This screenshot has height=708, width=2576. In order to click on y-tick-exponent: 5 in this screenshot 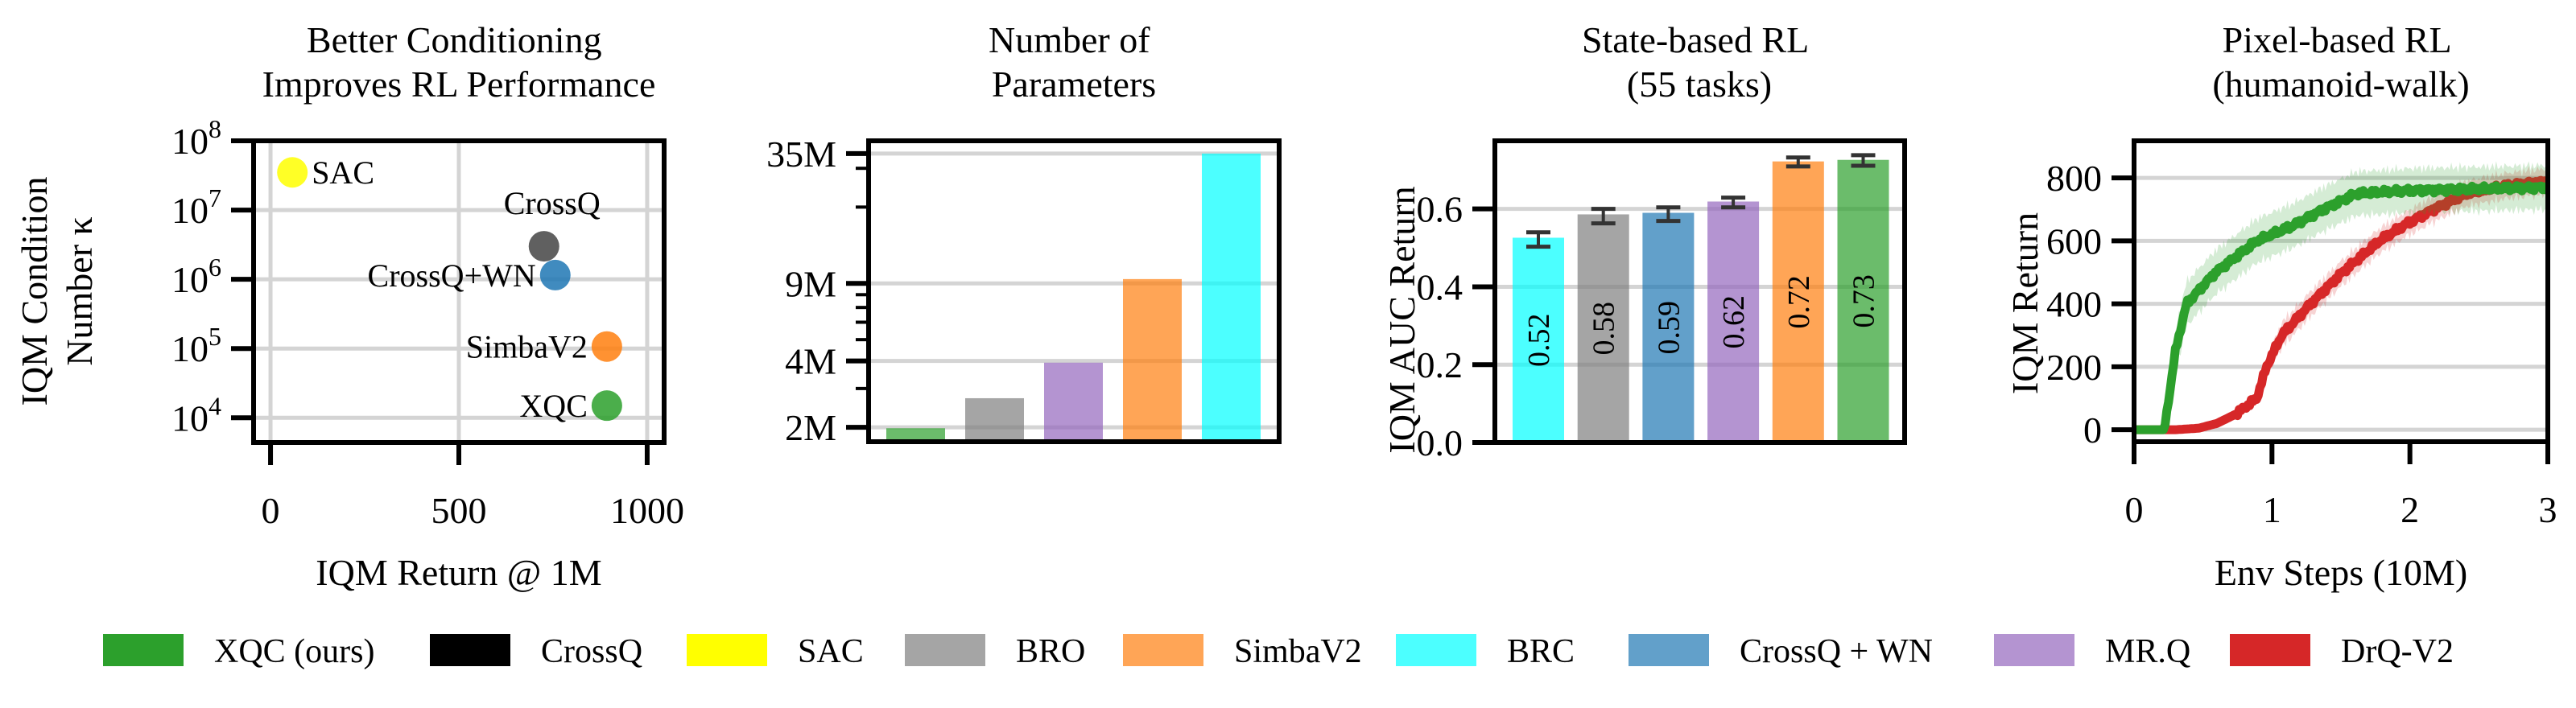, I will do `click(214, 337)`.